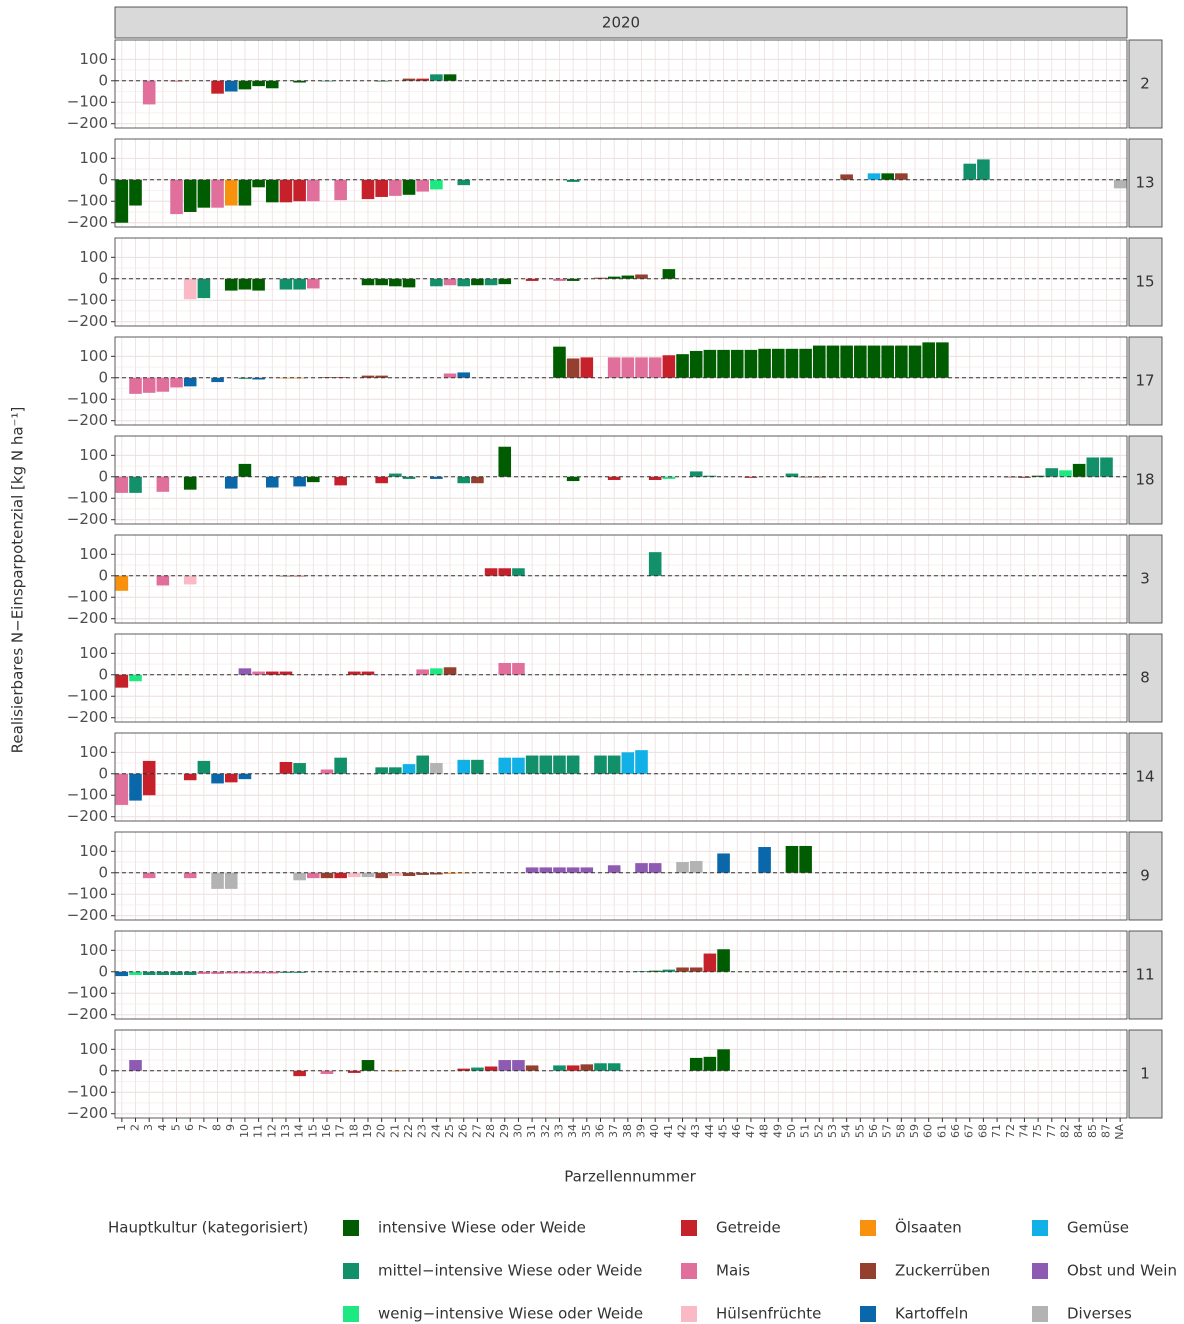 This screenshot has height=1324, width=1184. Describe the element at coordinates (689, 1314) in the screenshot. I see `legend-swatch` at that location.